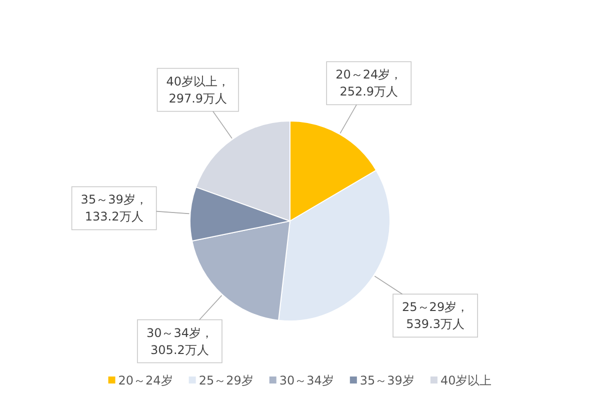  What do you see at coordinates (226, 381) in the screenshot?
I see `legend-label: 25～29岁` at bounding box center [226, 381].